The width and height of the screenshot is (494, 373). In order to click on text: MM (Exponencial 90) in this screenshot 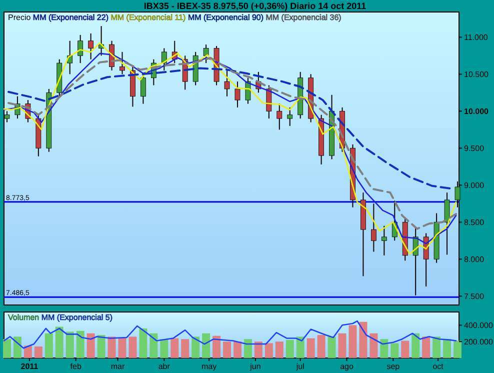, I will do `click(225, 17)`.